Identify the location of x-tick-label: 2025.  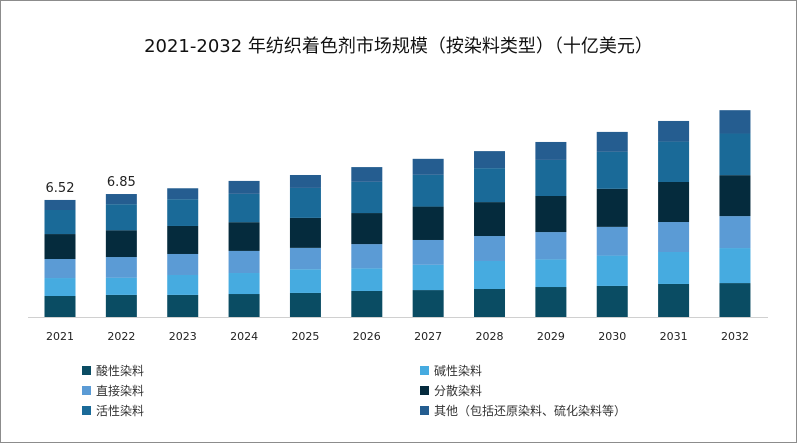
(305, 336).